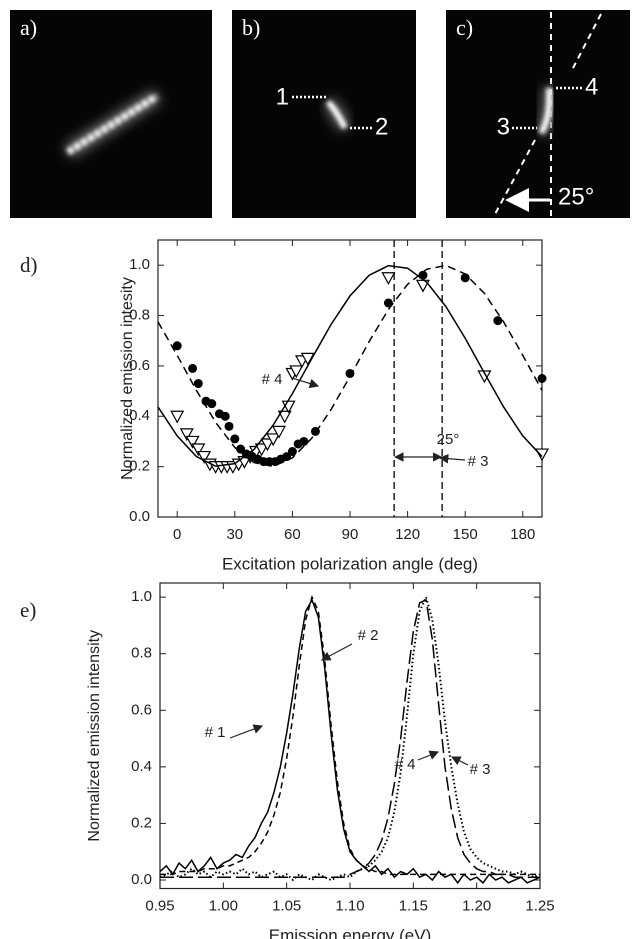 This screenshot has height=939, width=639. What do you see at coordinates (94, 736) in the screenshot?
I see `y-axis-label: Normalized emission intensity` at bounding box center [94, 736].